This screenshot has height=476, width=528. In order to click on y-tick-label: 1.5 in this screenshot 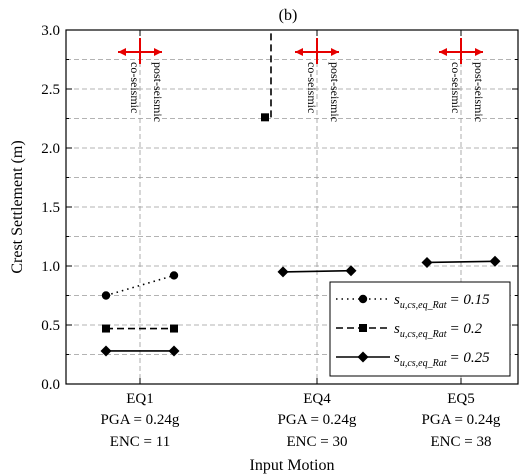, I will do `click(50, 208)`.